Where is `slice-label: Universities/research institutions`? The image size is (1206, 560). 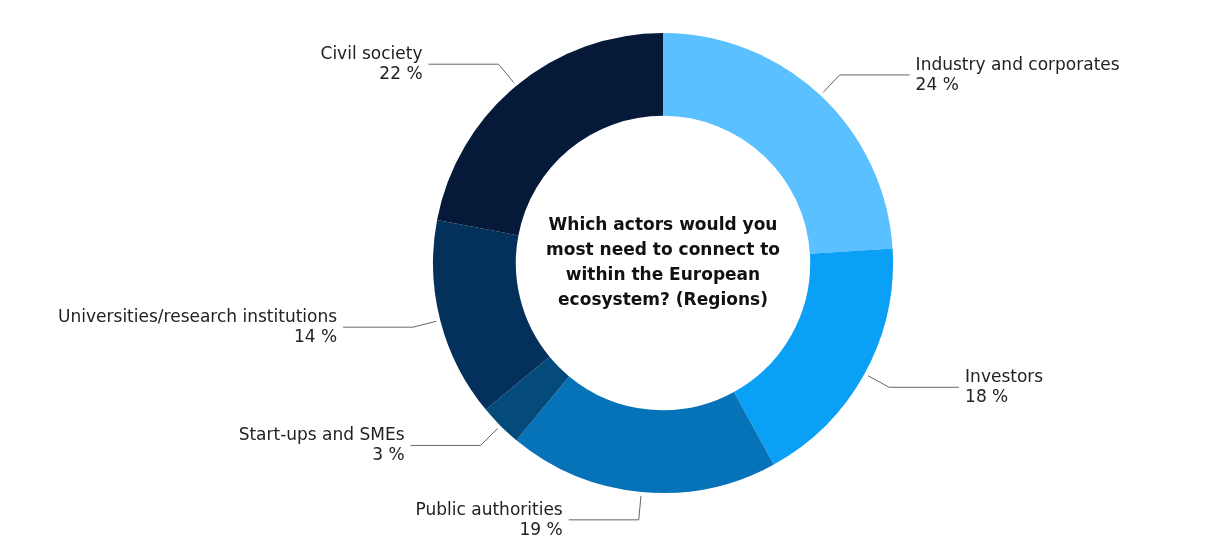 slice-label: Universities/research institutions is located at coordinates (198, 316).